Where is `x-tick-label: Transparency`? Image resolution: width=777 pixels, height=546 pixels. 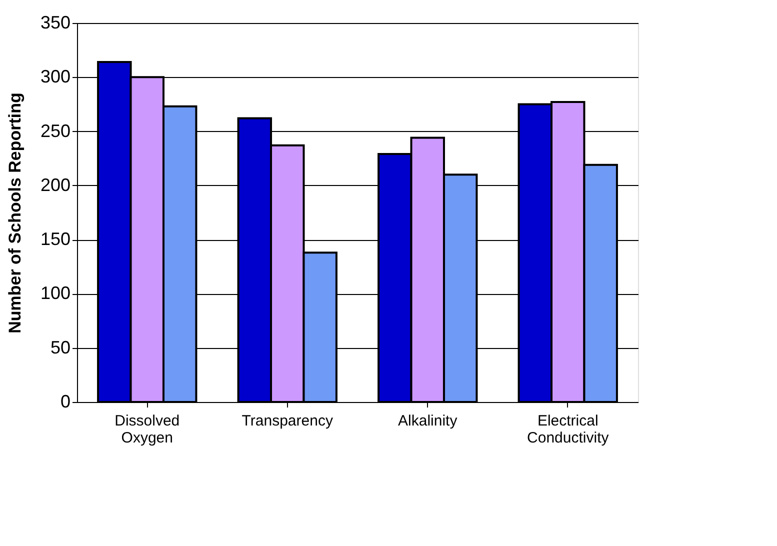 x-tick-label: Transparency is located at coordinates (288, 421).